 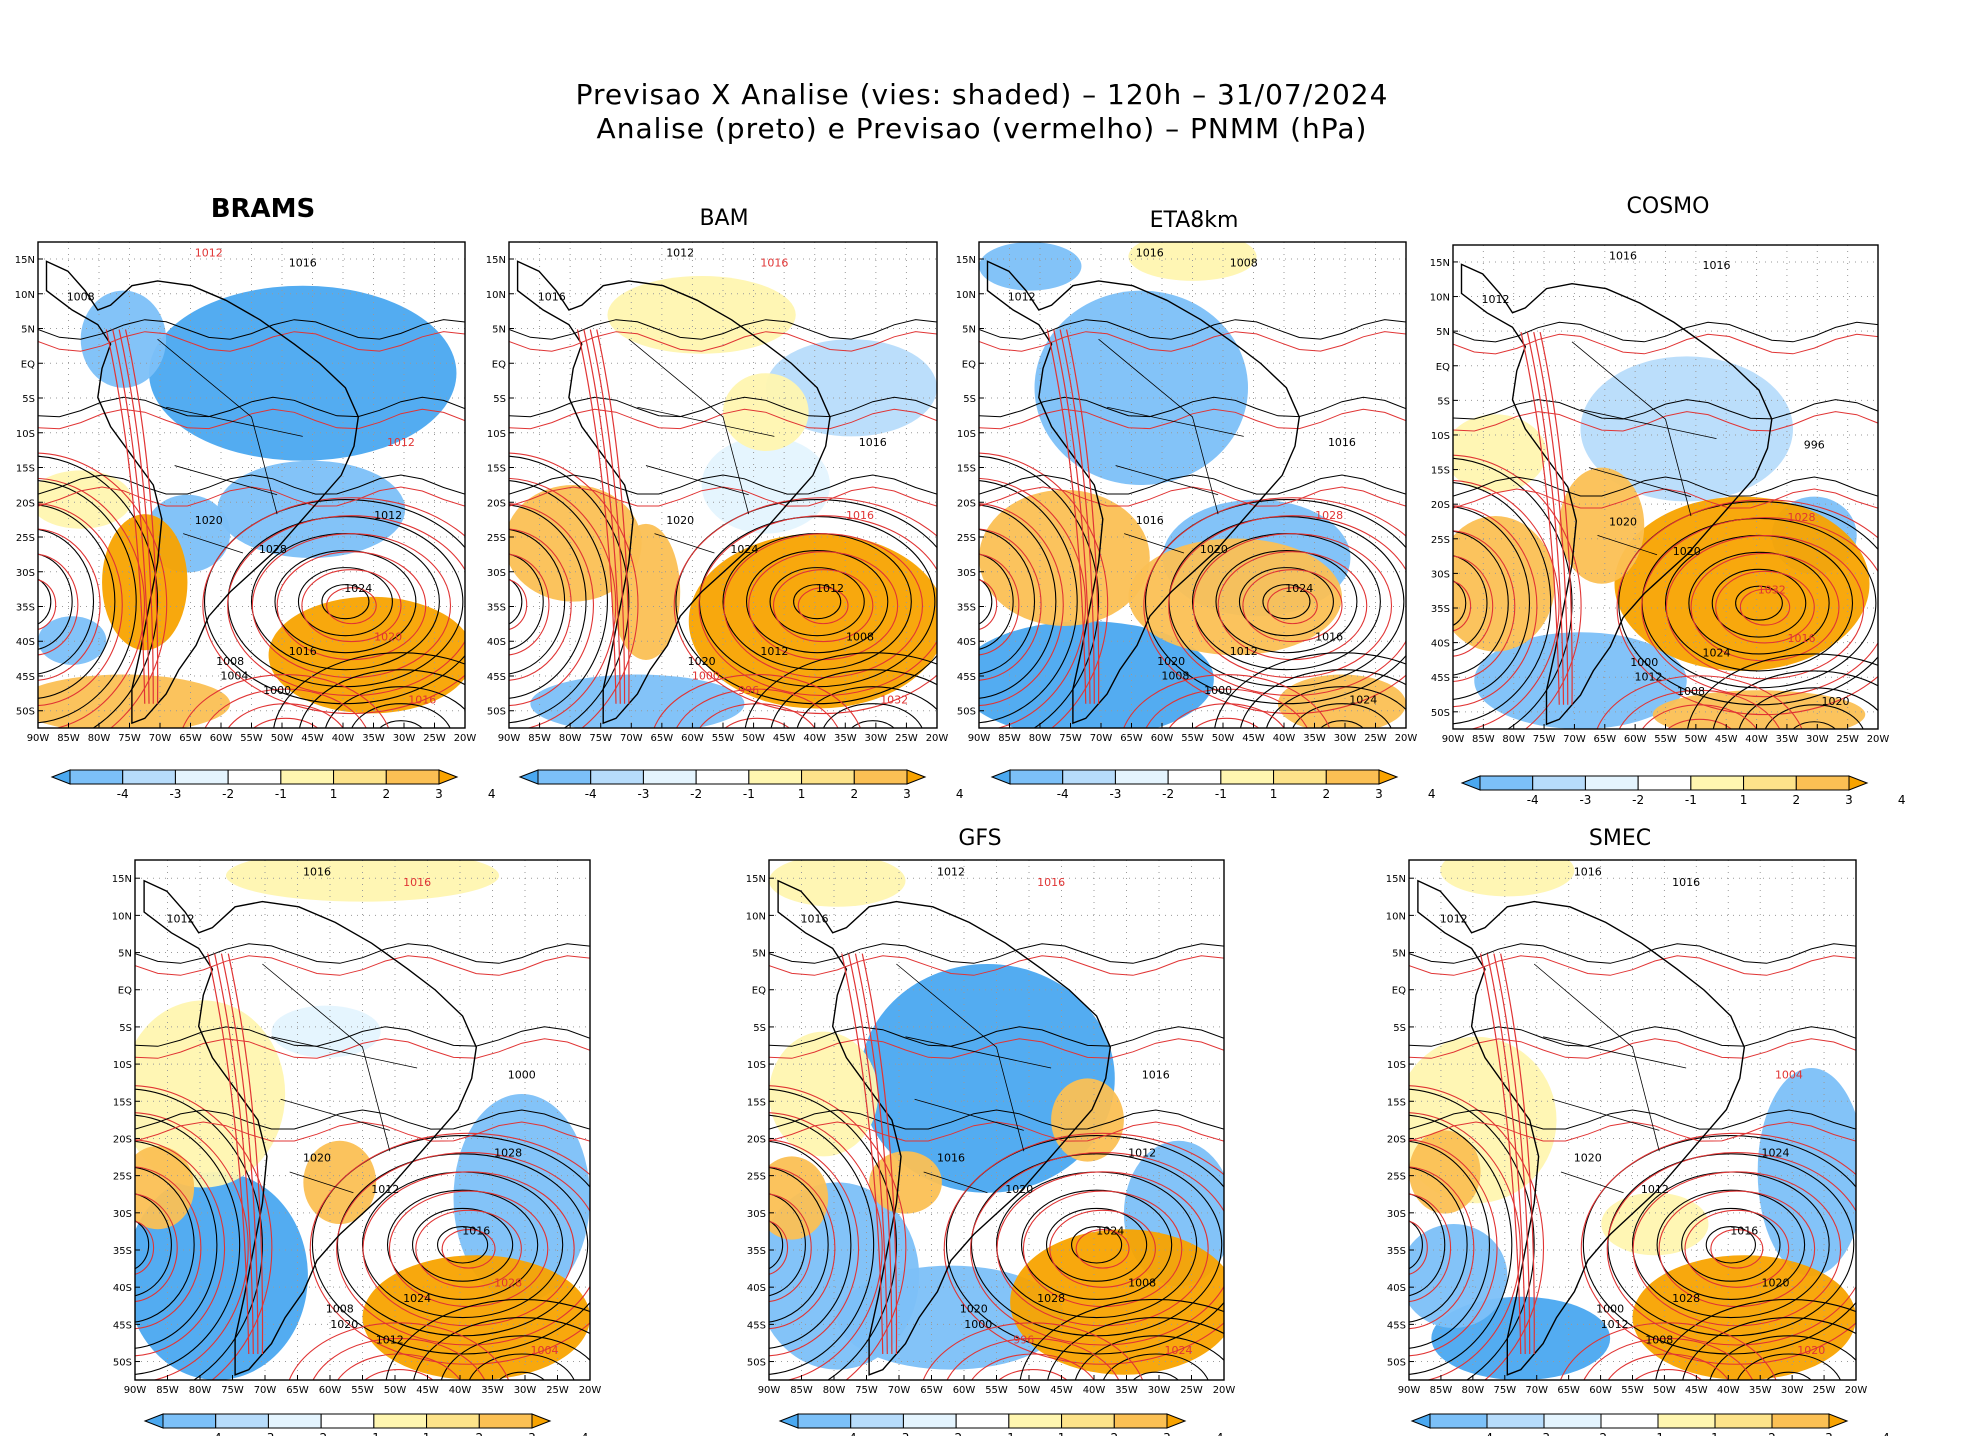 What do you see at coordinates (1388, 777) in the screenshot?
I see `colorbar-arrow-high` at bounding box center [1388, 777].